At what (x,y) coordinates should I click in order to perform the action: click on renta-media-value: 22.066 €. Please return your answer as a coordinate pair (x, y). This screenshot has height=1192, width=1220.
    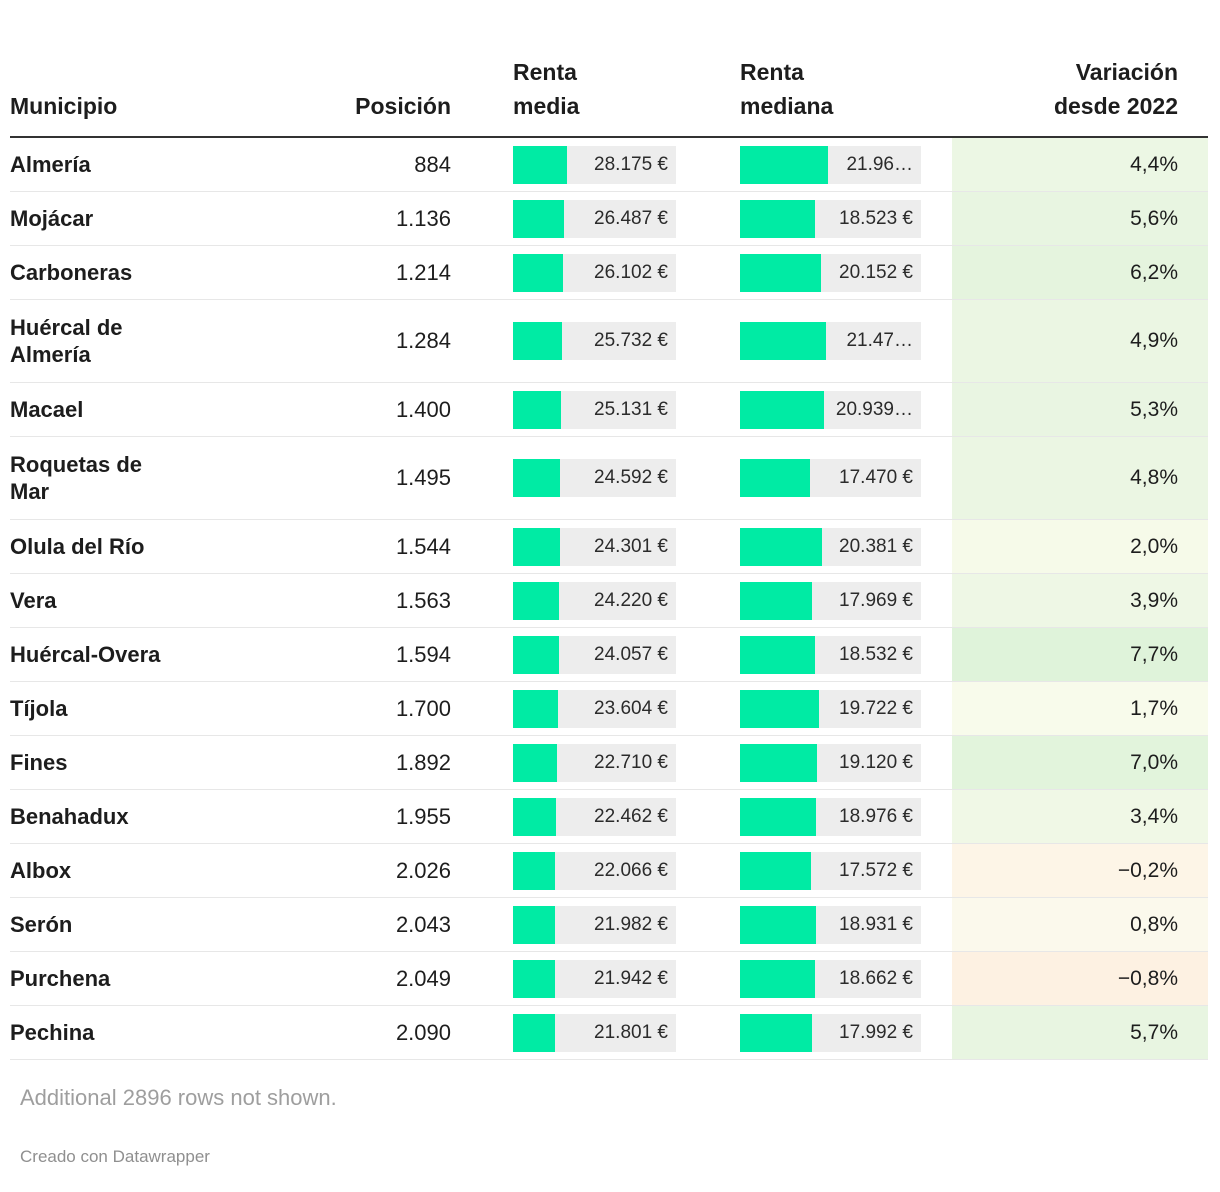
    Looking at the image, I should click on (631, 870).